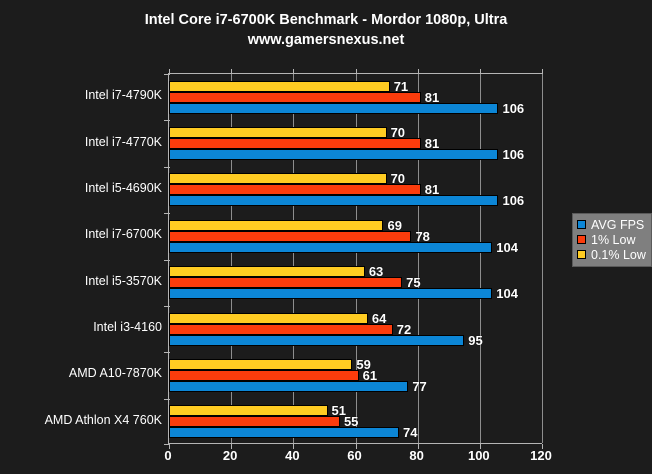  What do you see at coordinates (422, 236) in the screenshot?
I see `bar-value-label: 78` at bounding box center [422, 236].